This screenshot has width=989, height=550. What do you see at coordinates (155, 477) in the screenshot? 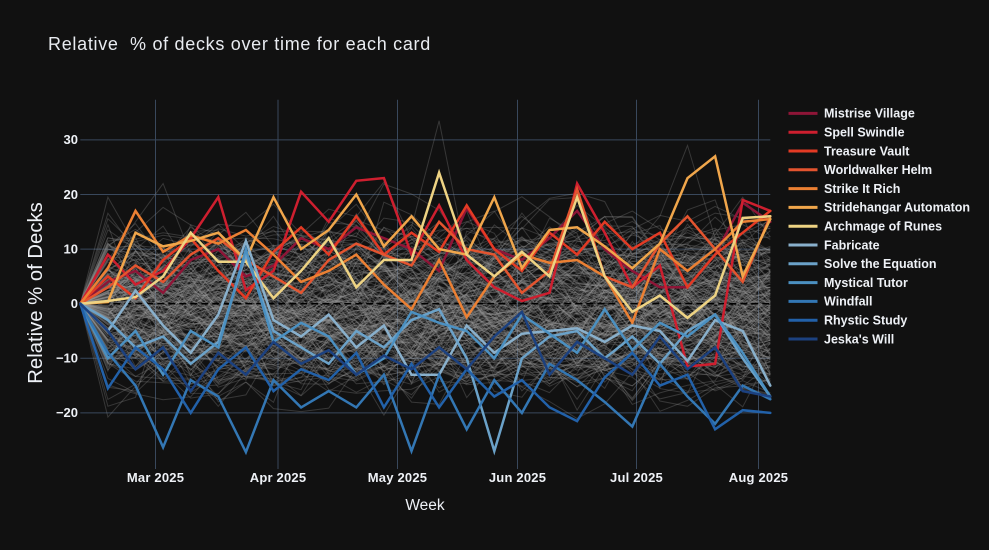
I see `svg-text: Mar 2025` at bounding box center [155, 477].